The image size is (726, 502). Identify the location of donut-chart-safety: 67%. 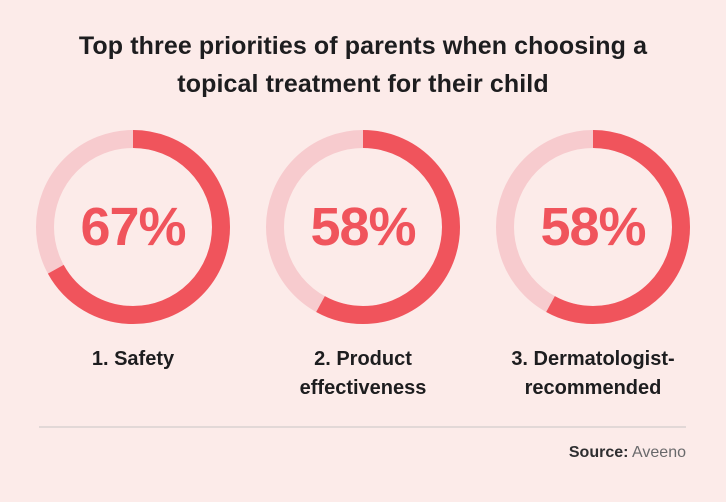
(133, 227).